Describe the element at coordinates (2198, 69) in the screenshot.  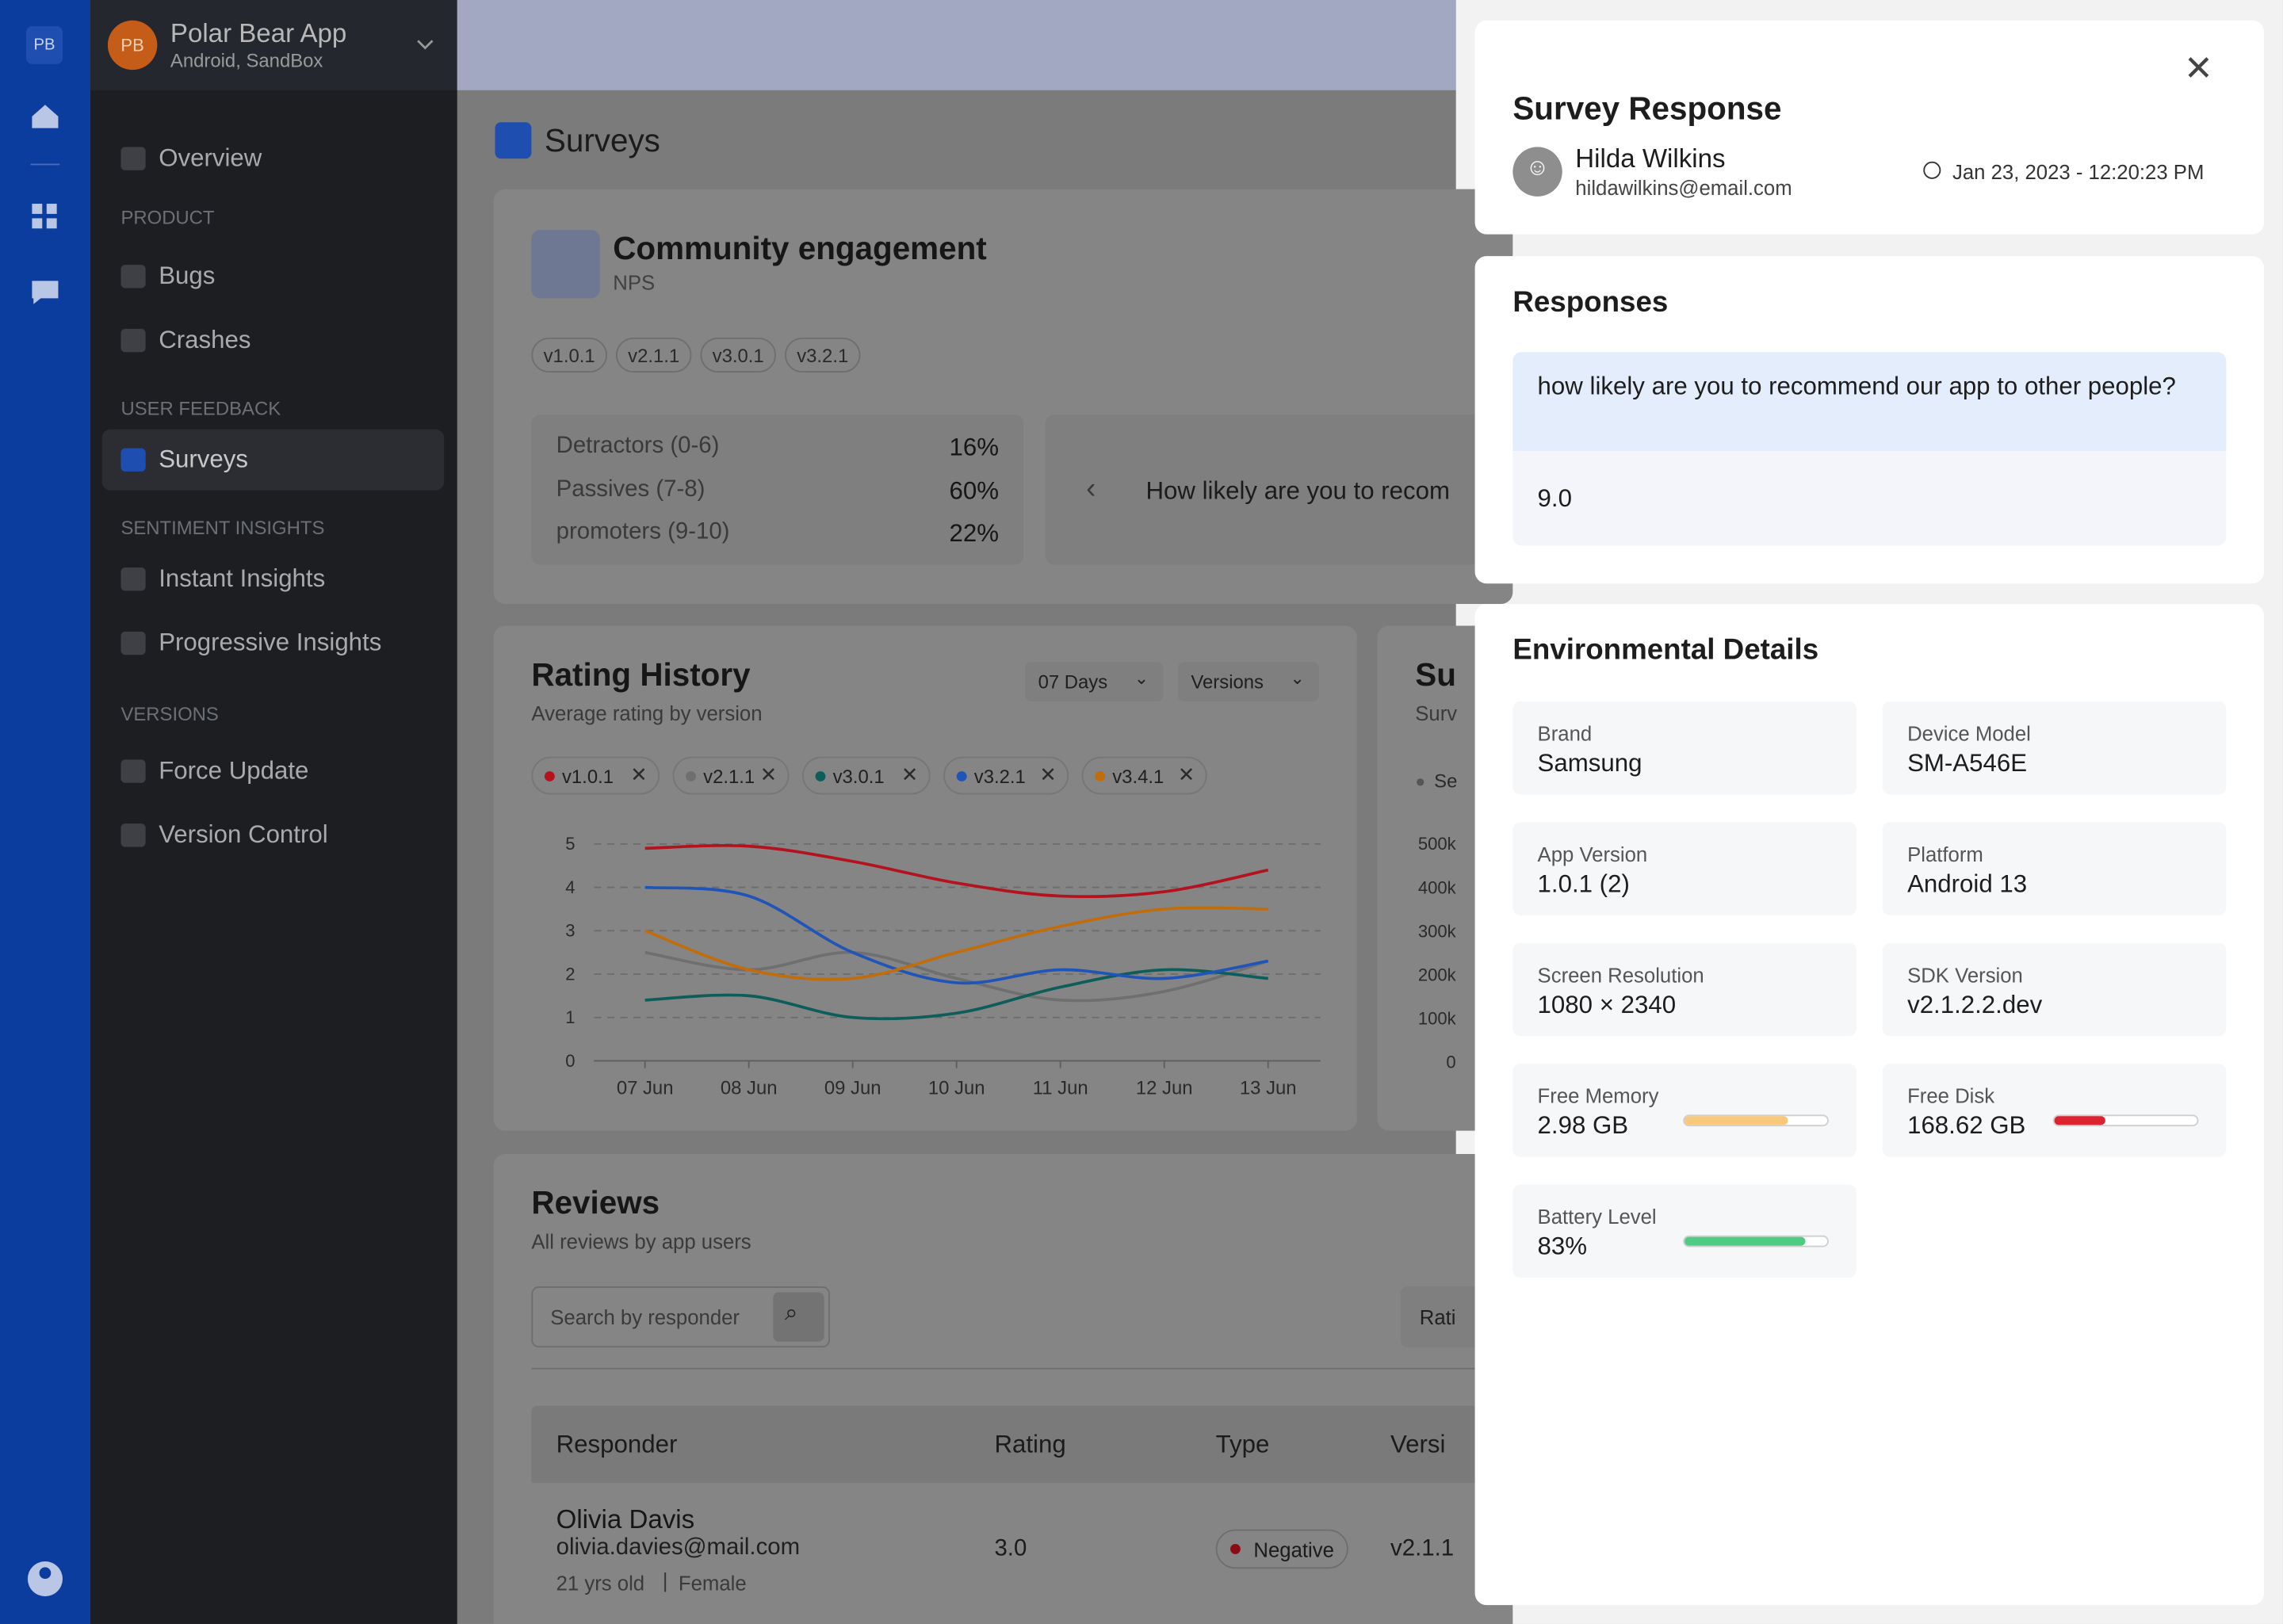
I see `close-button: ✕` at that location.